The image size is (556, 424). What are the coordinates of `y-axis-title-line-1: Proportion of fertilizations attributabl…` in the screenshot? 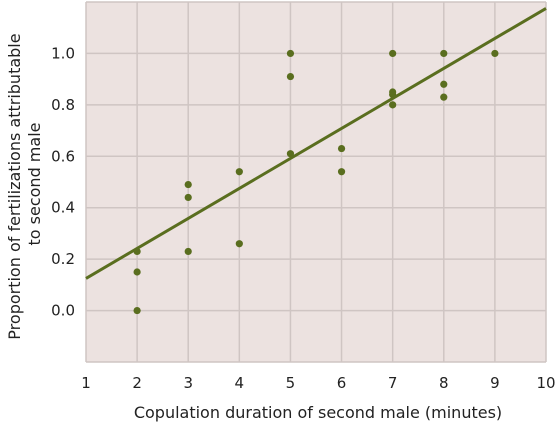 It's located at (14, 186).